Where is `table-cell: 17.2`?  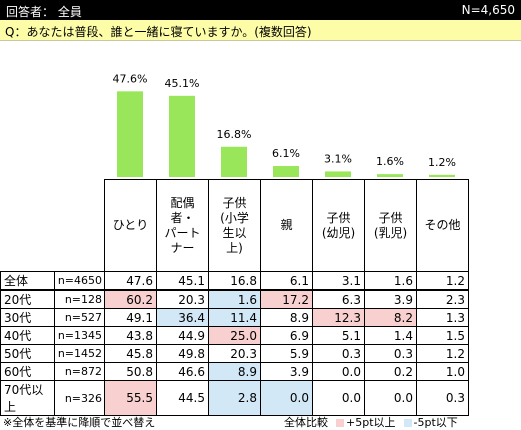
table-cell: 17.2 is located at coordinates (286, 299).